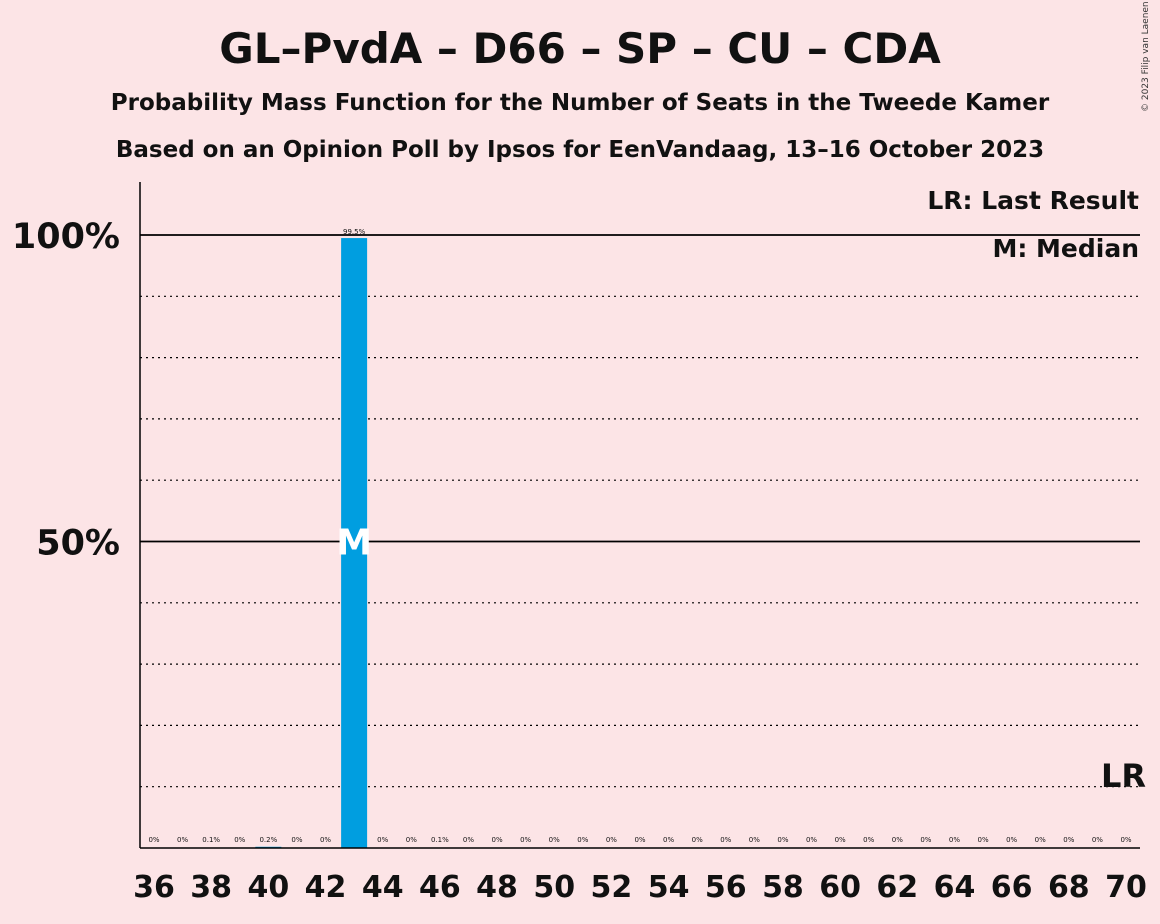  Describe the element at coordinates (326, 887) in the screenshot. I see `x-tick-label: 42` at that location.